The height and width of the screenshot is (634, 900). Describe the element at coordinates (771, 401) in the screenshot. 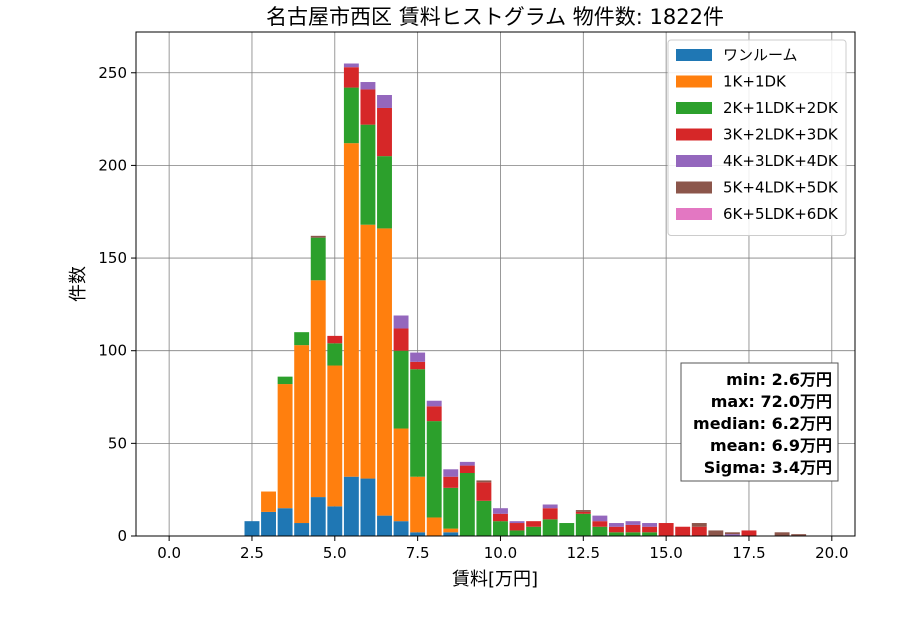

I see `stats-line: max: 72.0万円` at that location.